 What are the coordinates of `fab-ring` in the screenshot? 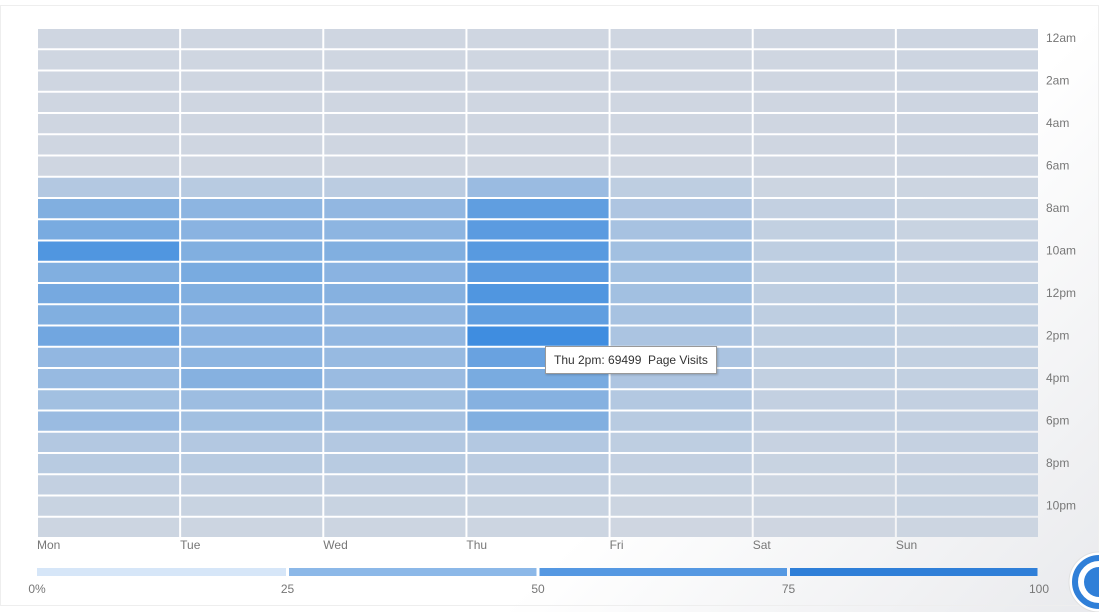 It's located at (1085, 582).